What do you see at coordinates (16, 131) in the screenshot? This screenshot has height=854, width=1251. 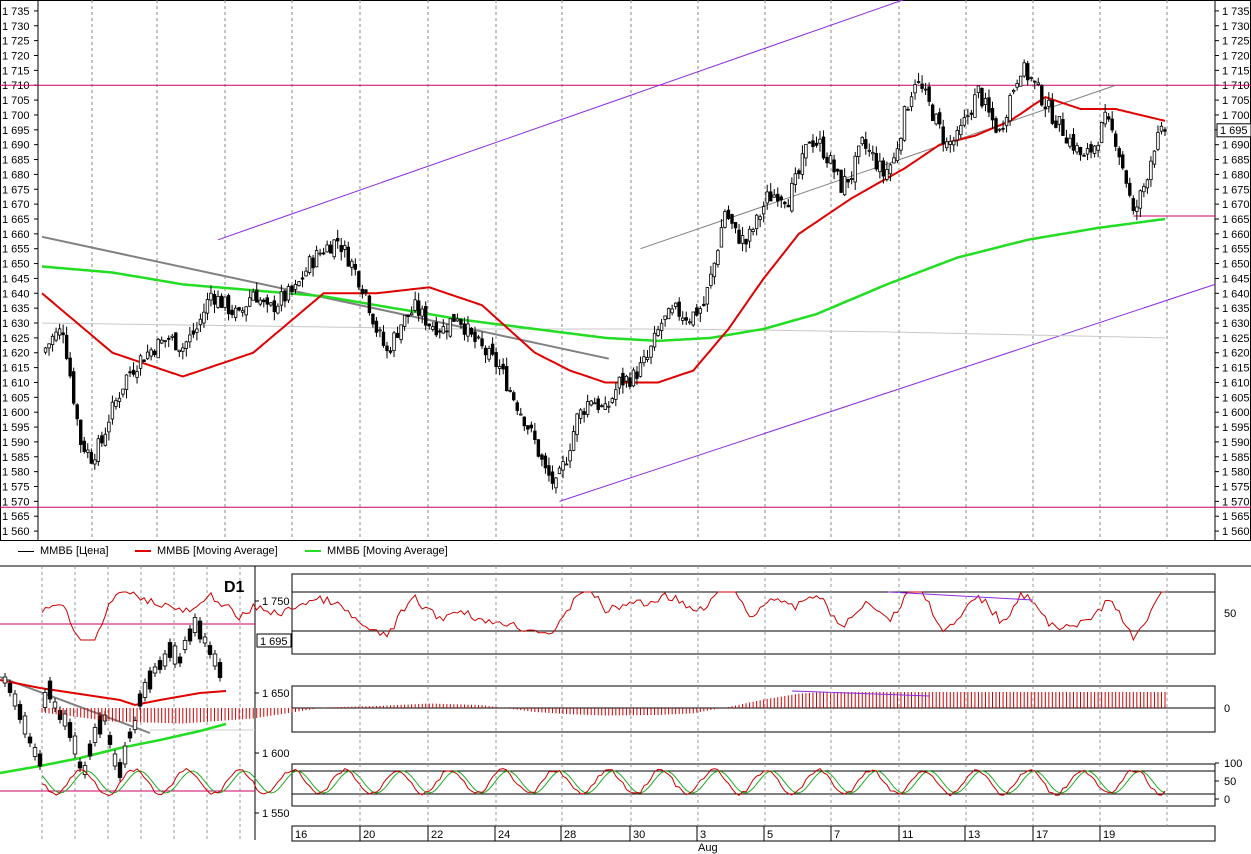 I see `y-tick-label-left: 1 695` at bounding box center [16, 131].